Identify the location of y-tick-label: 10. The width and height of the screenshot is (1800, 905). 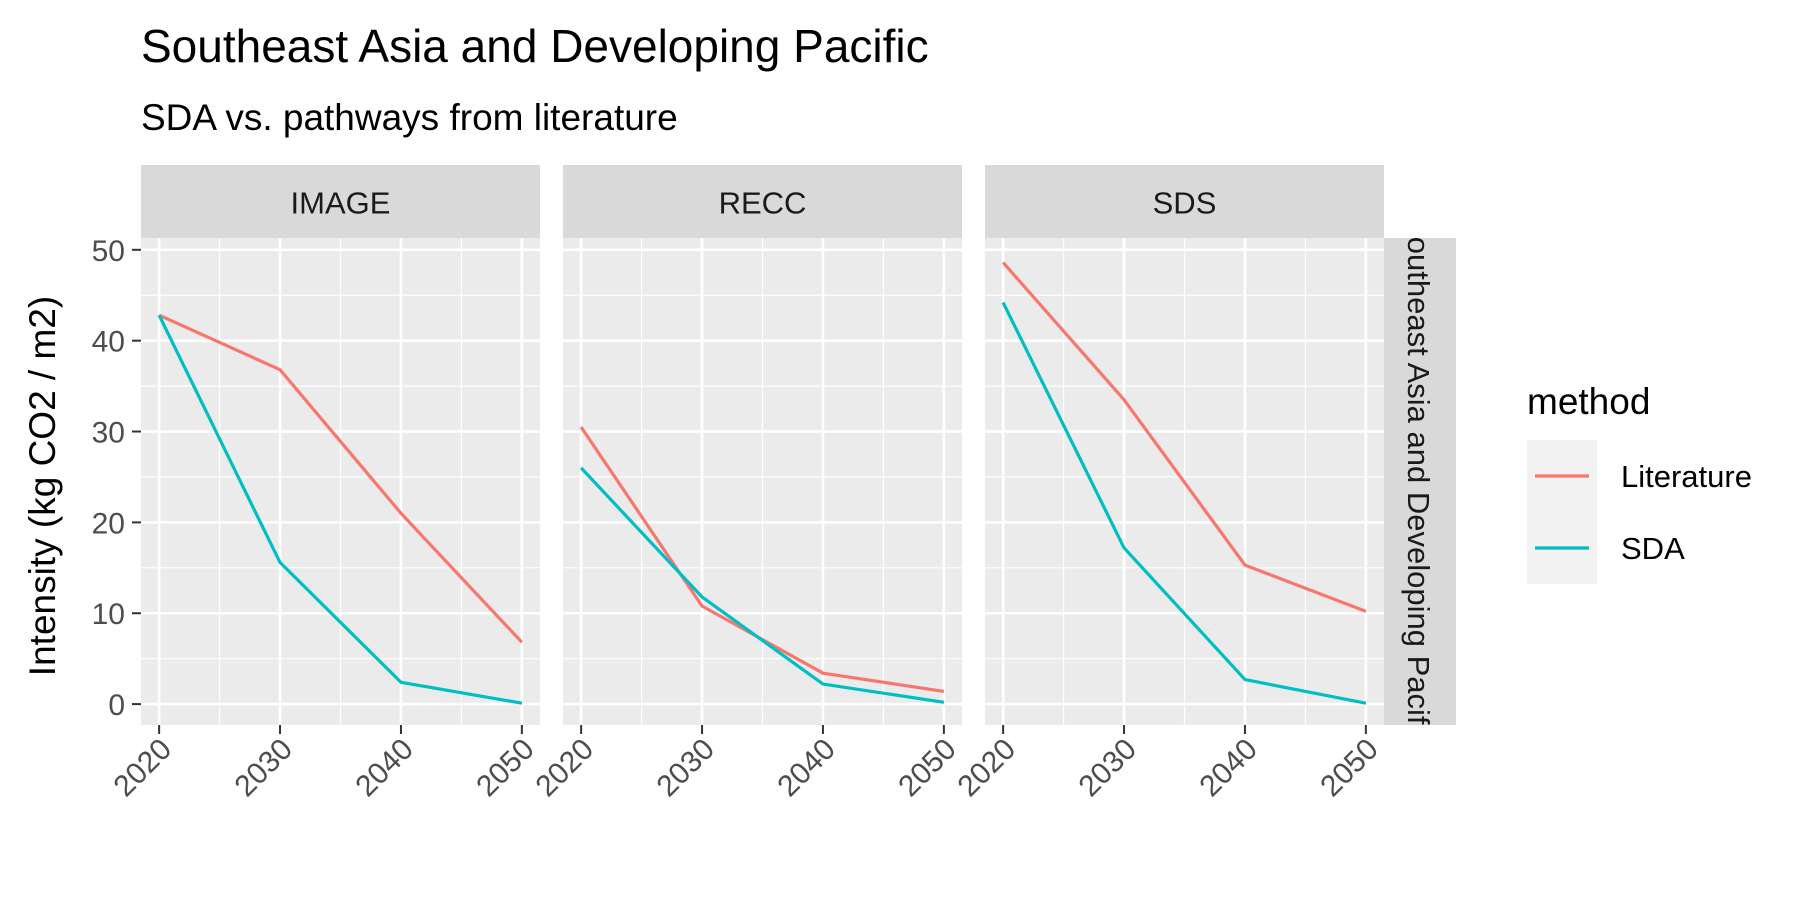
(108, 614).